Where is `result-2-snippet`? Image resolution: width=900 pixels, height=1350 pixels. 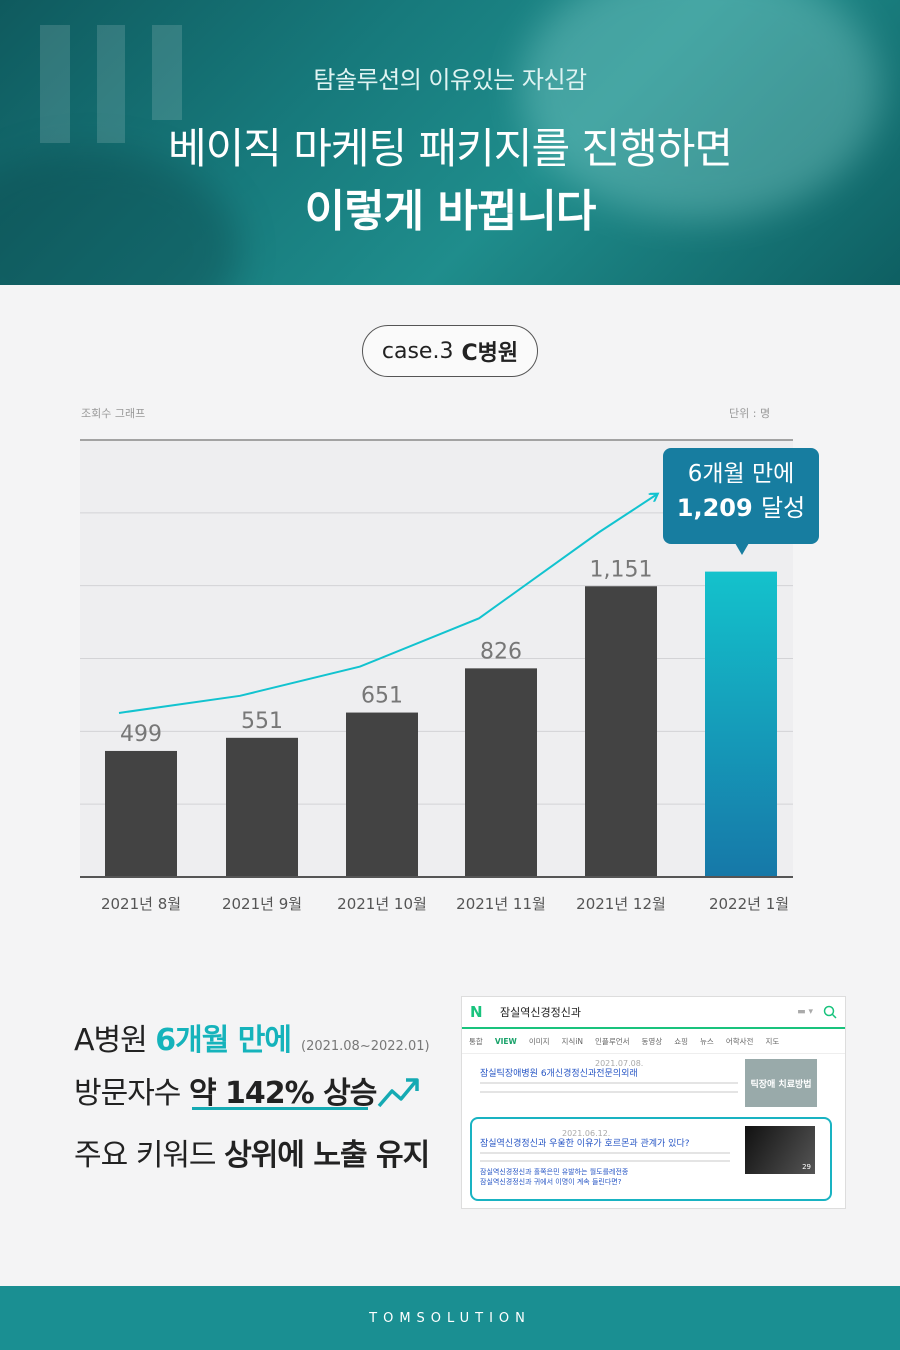 result-2-snippet is located at coordinates (605, 1157).